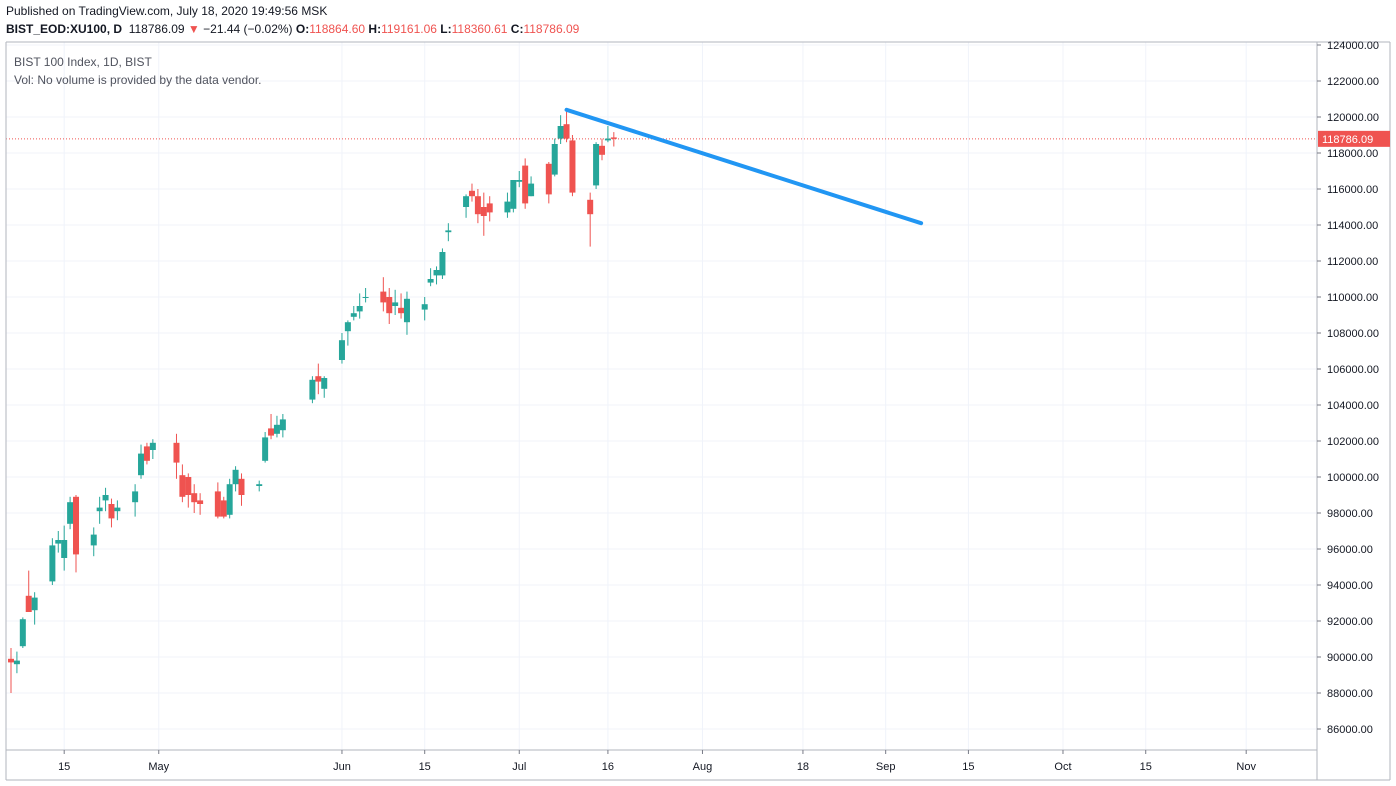 This screenshot has height=786, width=1396. Describe the element at coordinates (1353, 406) in the screenshot. I see `y-tick-label: 104000.00` at that location.